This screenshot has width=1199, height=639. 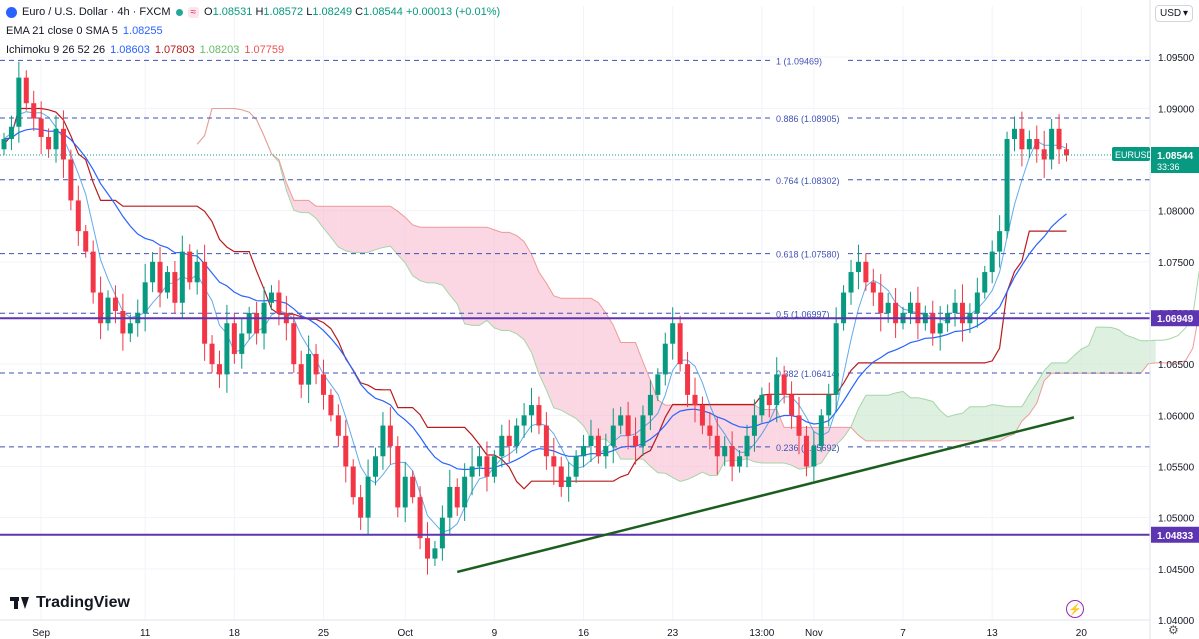 I want to click on legend-ema-row: EMA 21 close 0 SMA 5 1.08255, so click(x=84, y=31).